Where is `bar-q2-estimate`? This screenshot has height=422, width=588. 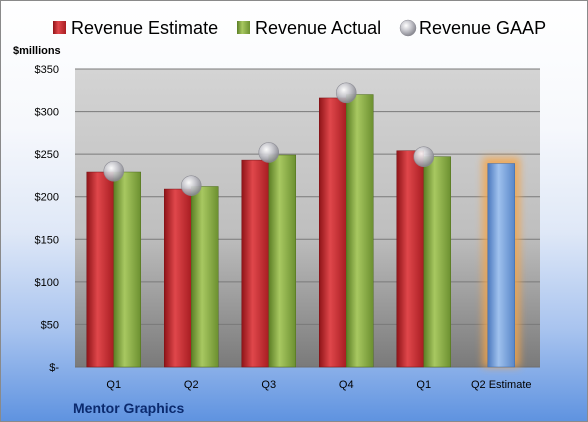
bar-q2-estimate is located at coordinates (501, 265).